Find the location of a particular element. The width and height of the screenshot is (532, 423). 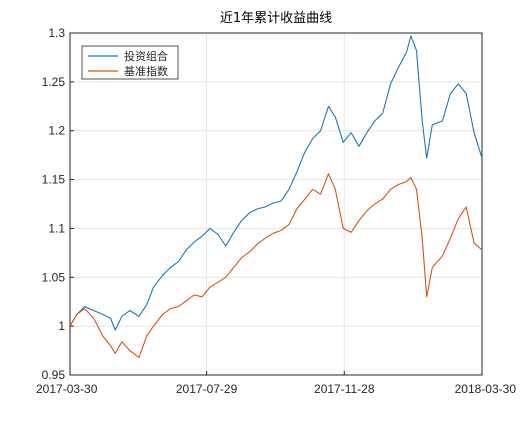

y-tick-label: 1.15 is located at coordinates (54, 180).